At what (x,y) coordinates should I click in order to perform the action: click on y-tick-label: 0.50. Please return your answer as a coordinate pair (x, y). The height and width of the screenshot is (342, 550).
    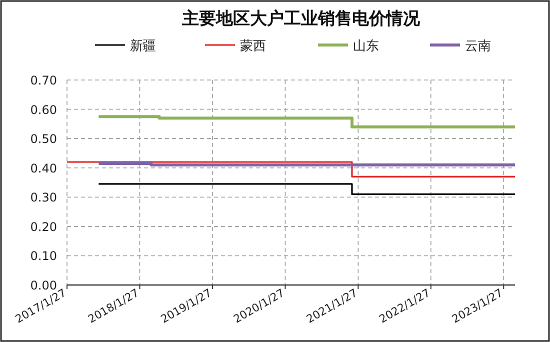
    Looking at the image, I should click on (43, 139).